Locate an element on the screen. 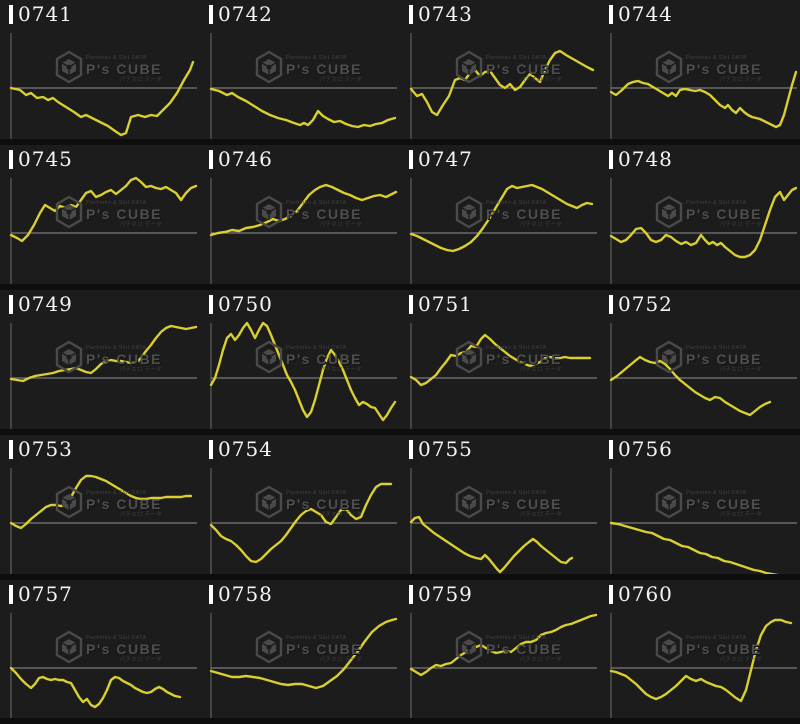 The height and width of the screenshot is (724, 800). machine-label: 0743 is located at coordinates (445, 14).